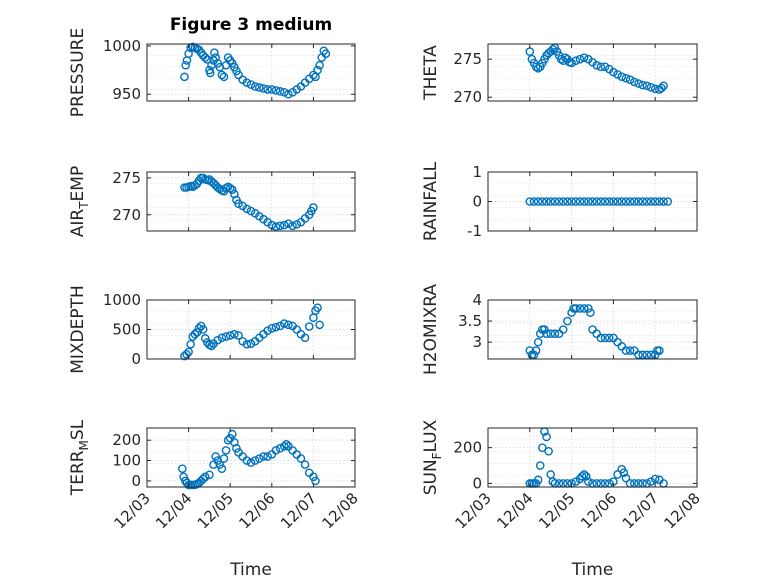  Describe the element at coordinates (431, 201) in the screenshot. I see `y-axis-label: RAINFALL` at that location.